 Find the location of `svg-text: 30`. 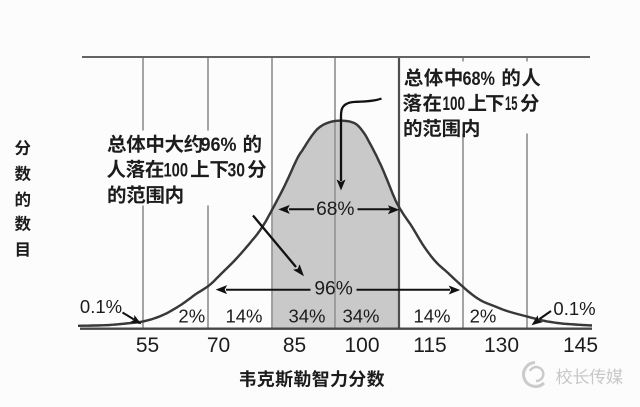

svg-text: 30 is located at coordinates (237, 170).